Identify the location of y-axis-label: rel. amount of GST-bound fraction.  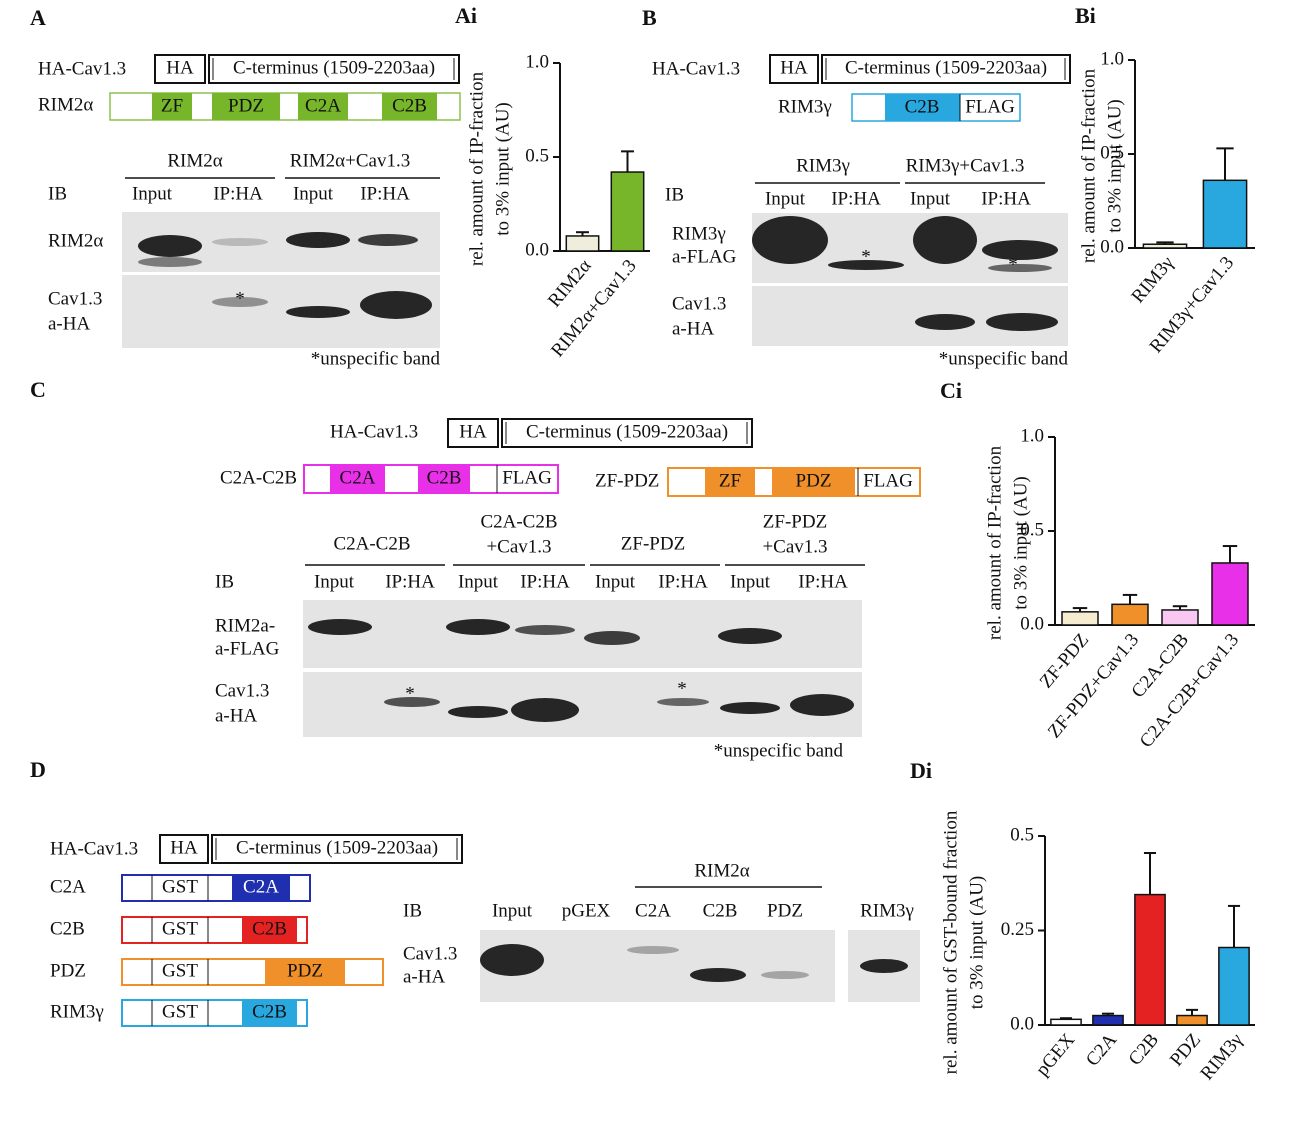
(950, 942).